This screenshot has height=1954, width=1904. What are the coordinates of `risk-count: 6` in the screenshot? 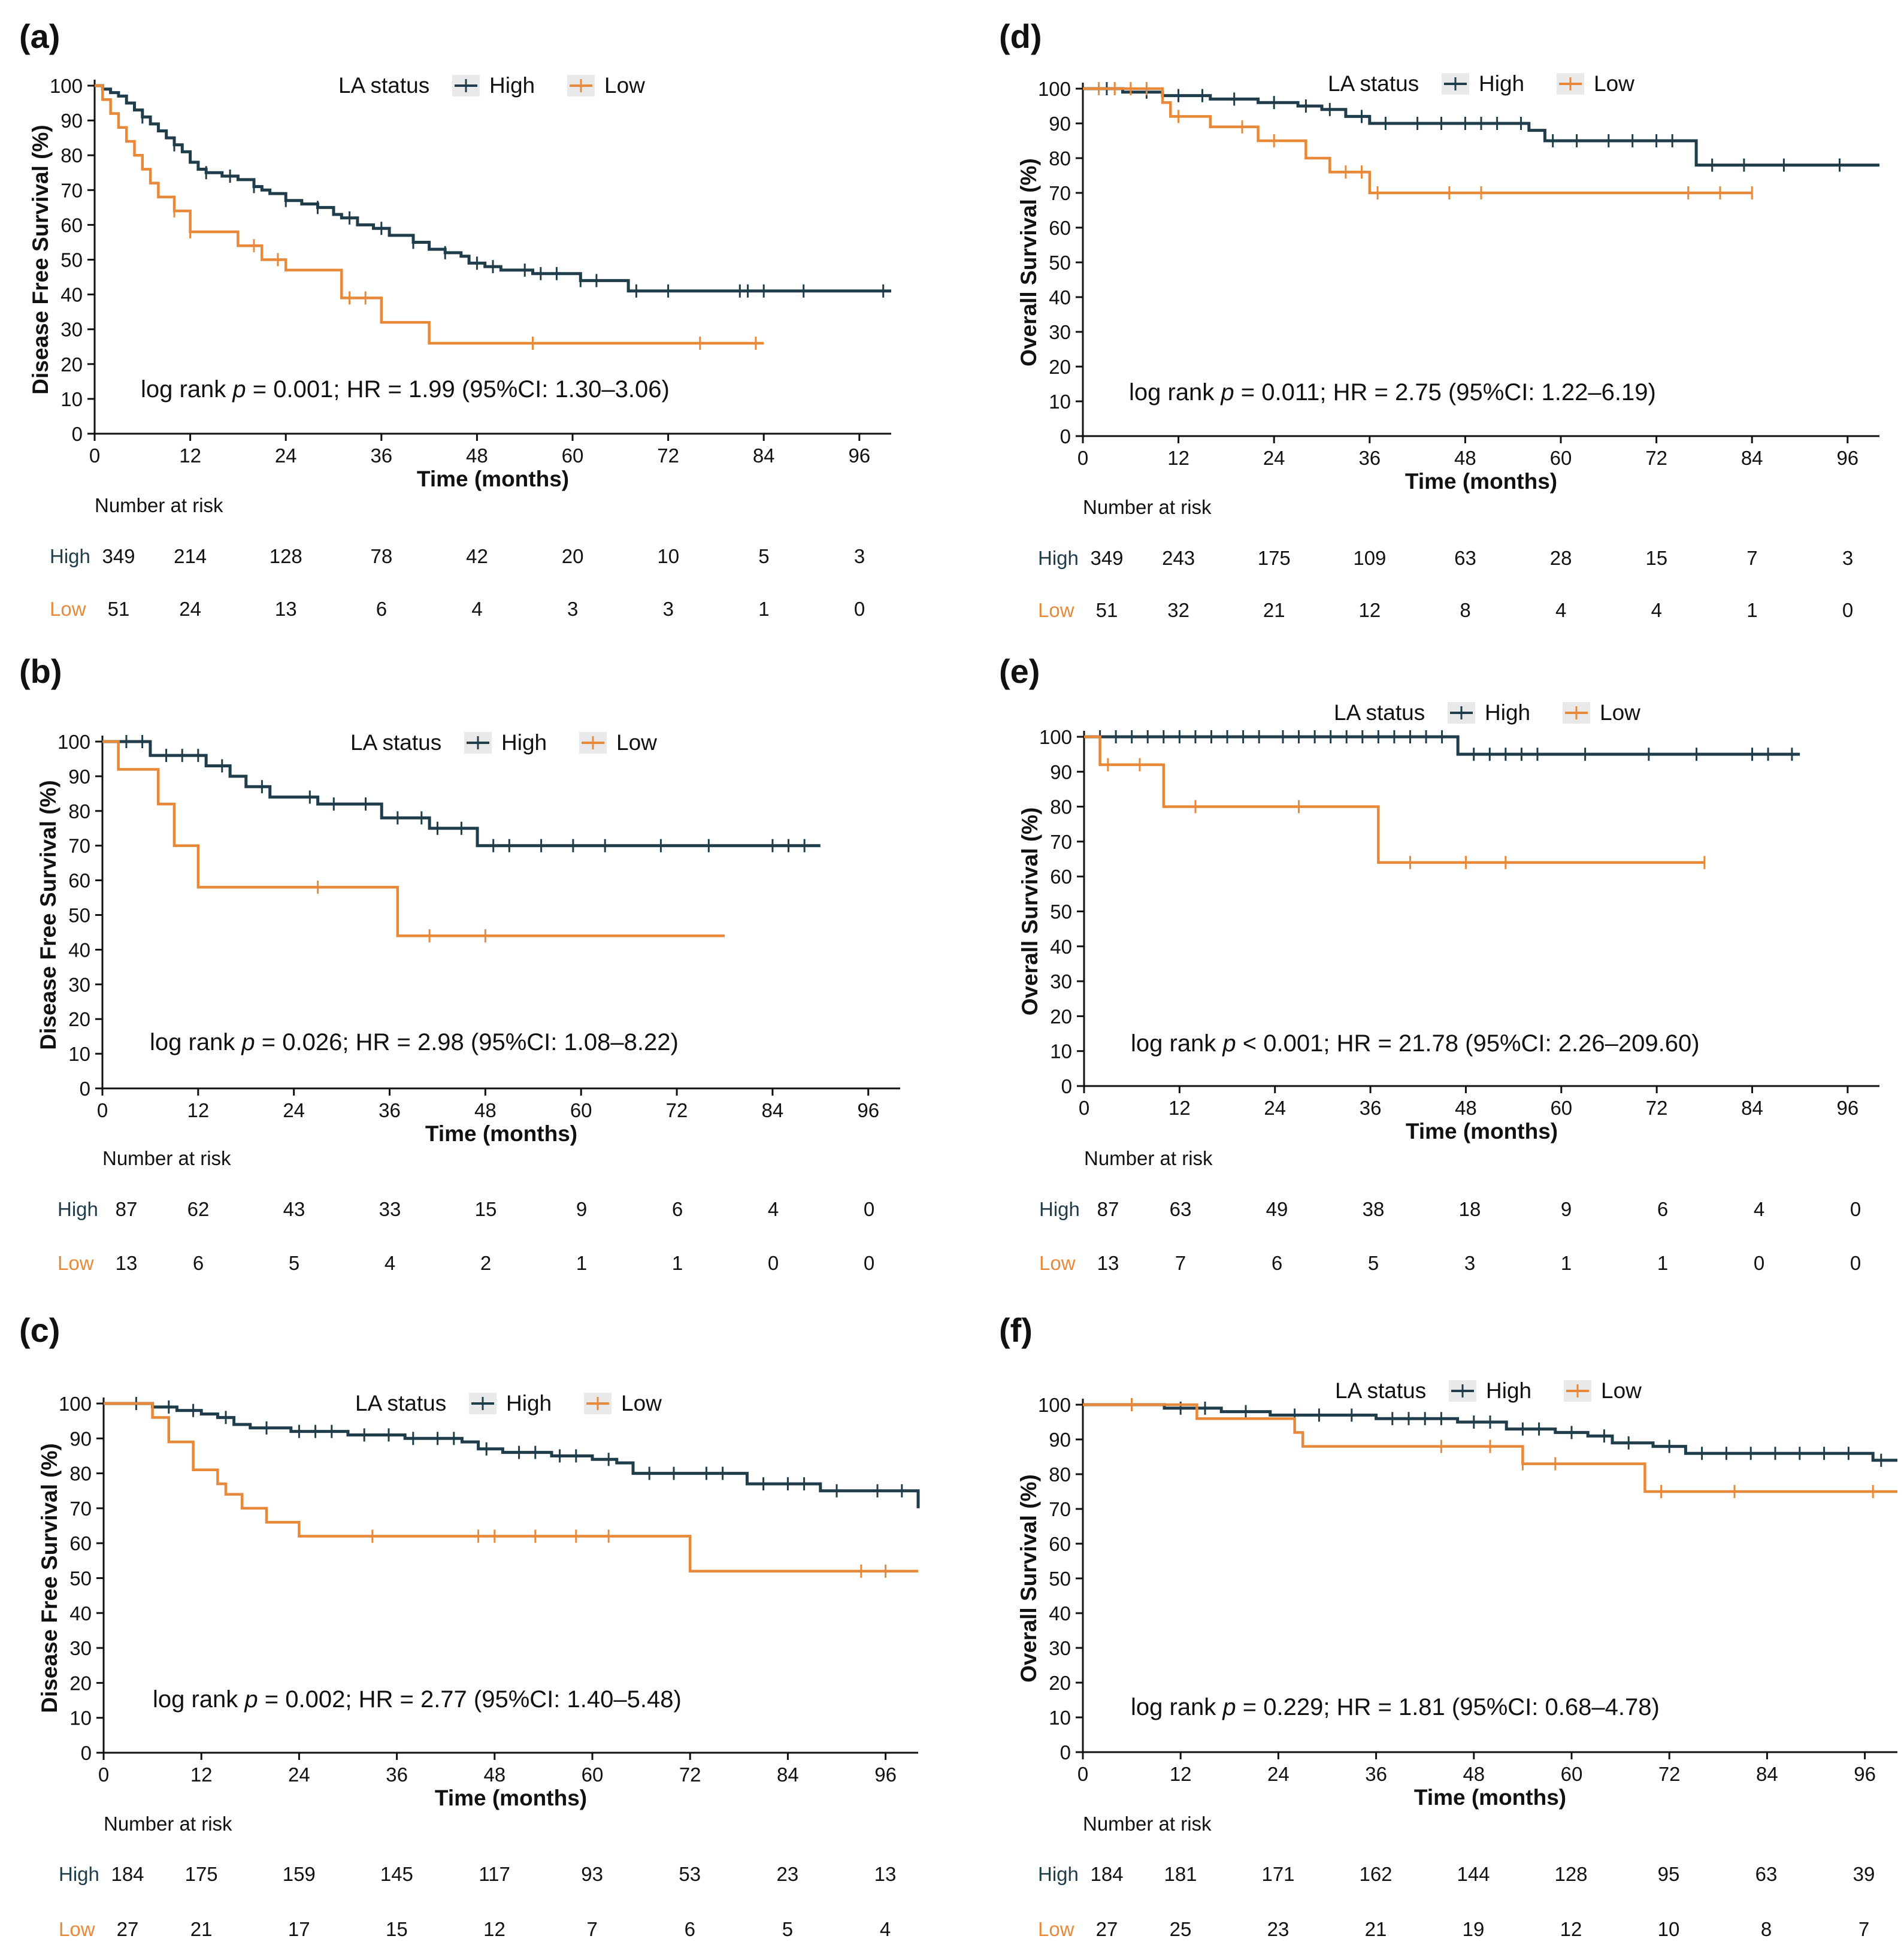 It's located at (381, 609).